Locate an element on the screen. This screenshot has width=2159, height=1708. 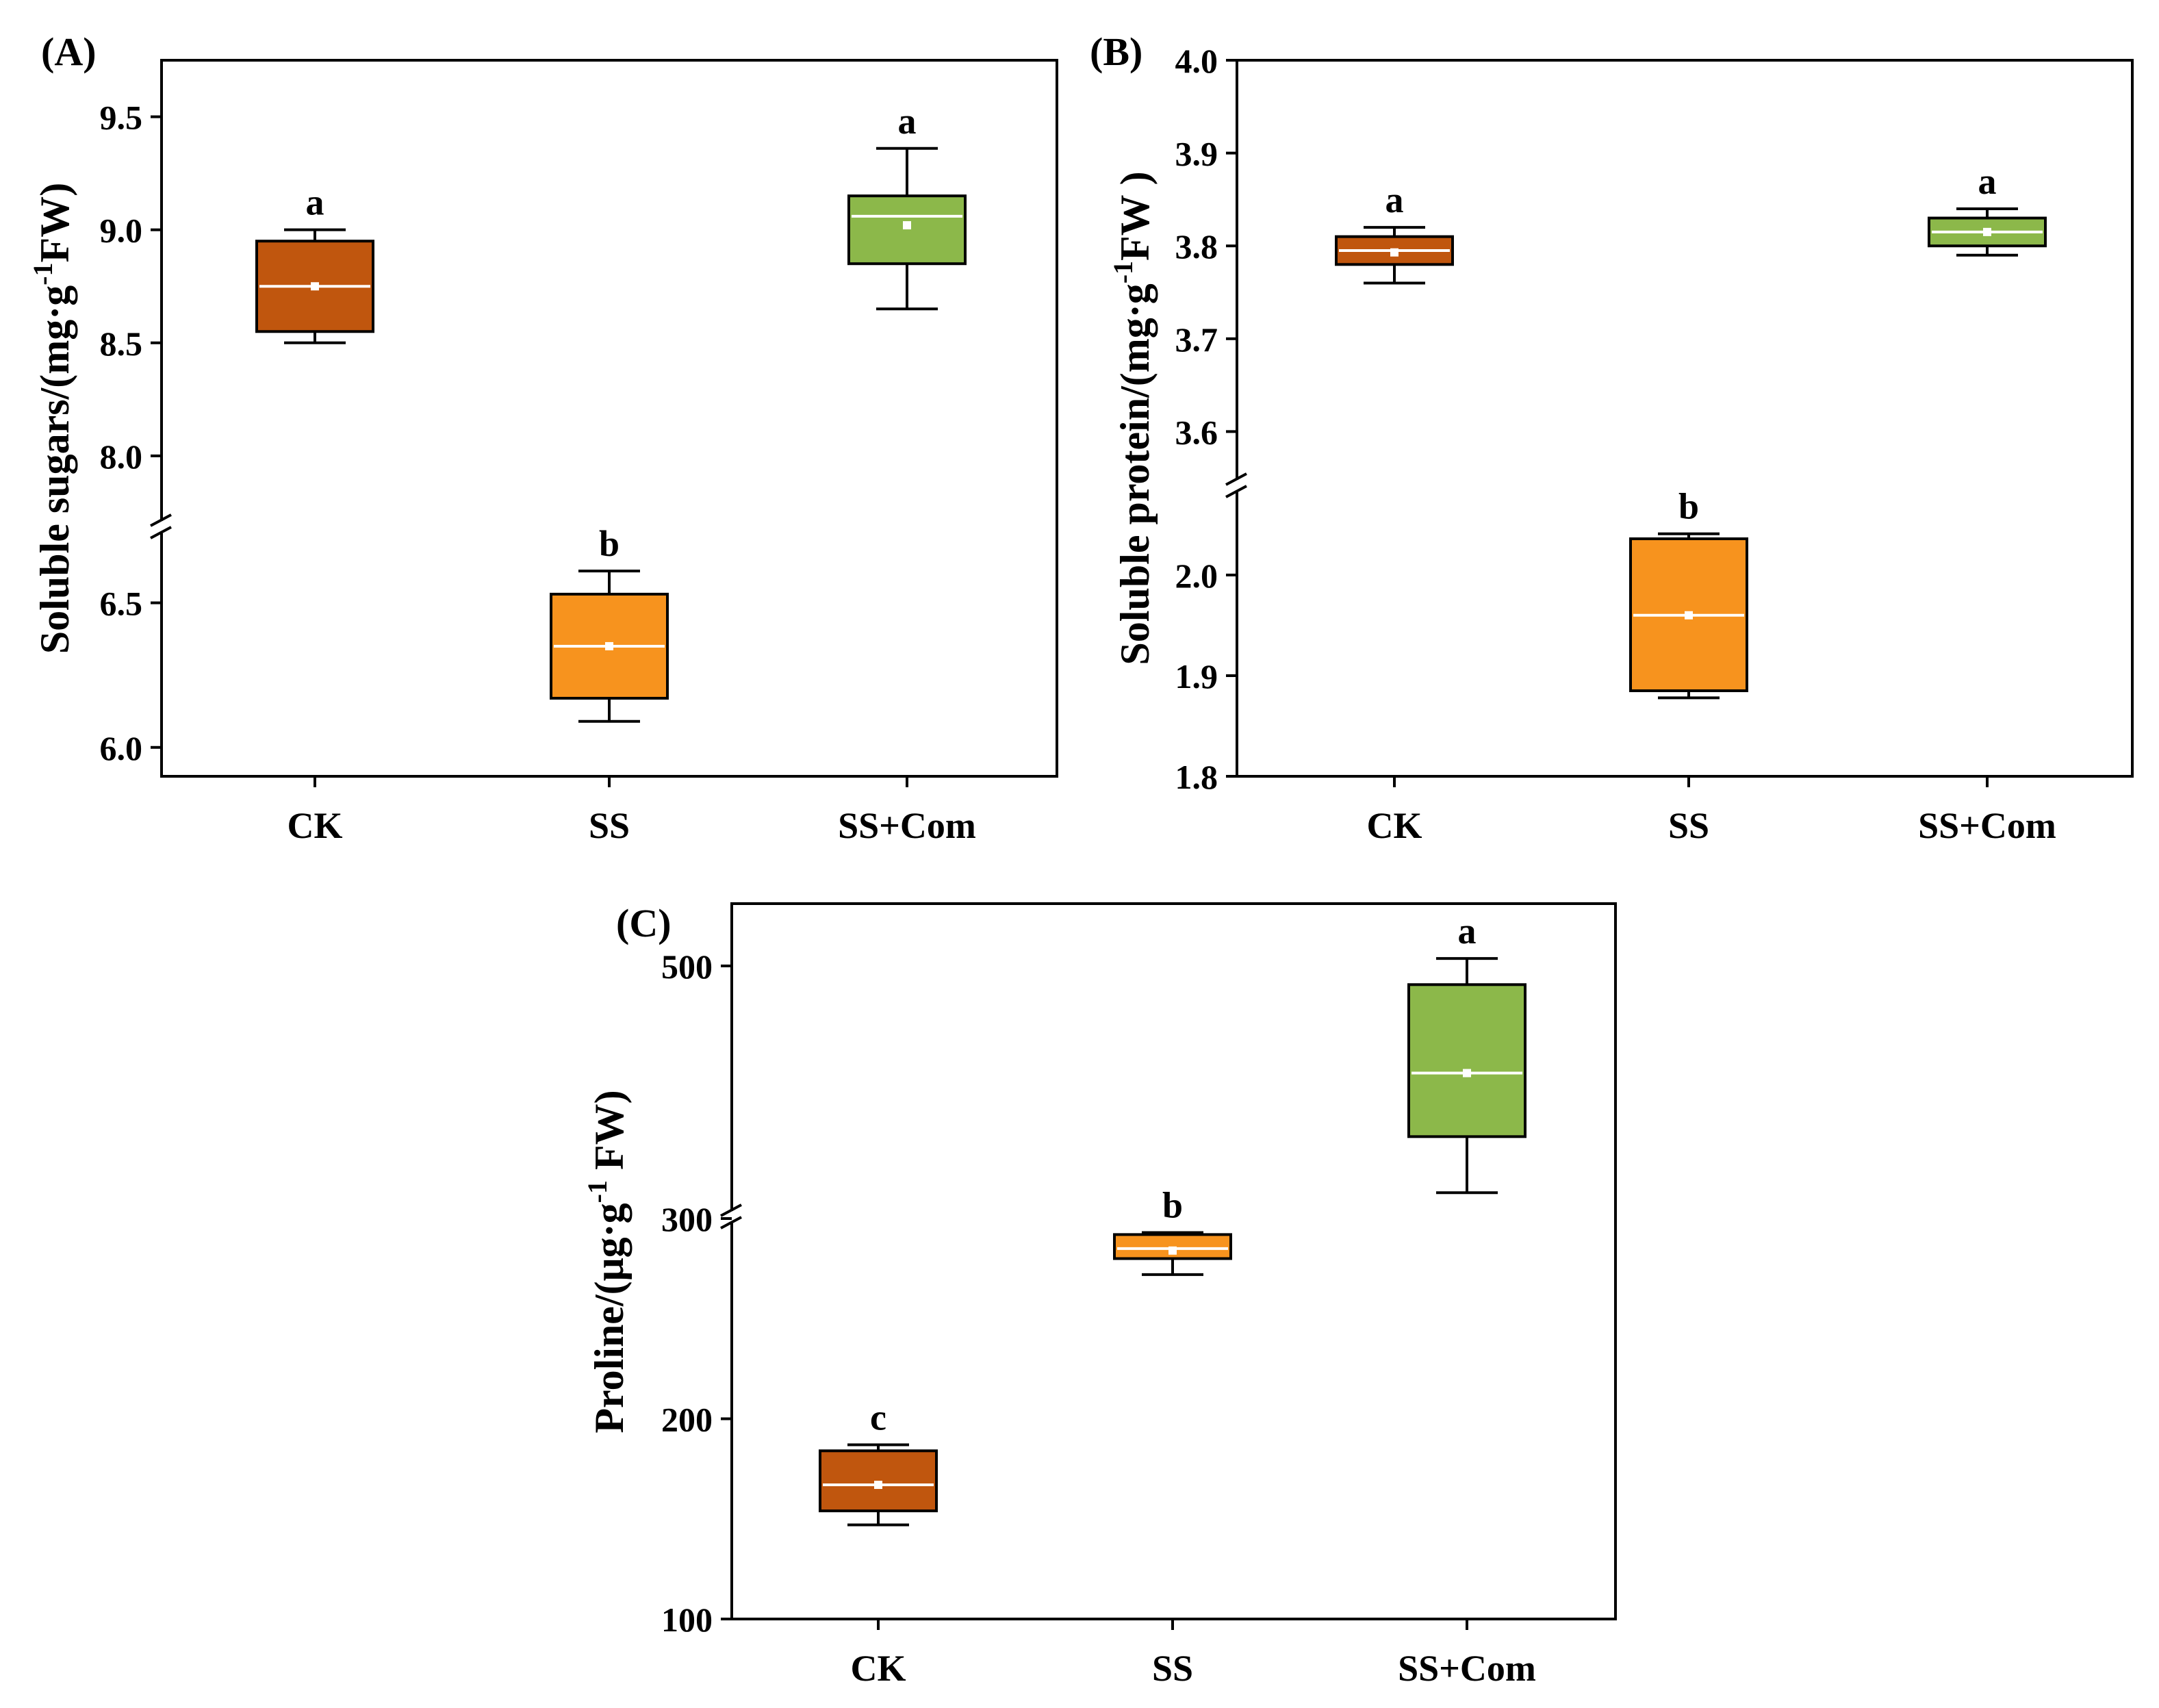
y-axis-label: Soluble sugars/(mg·g-1FW) is located at coordinates (52, 418).